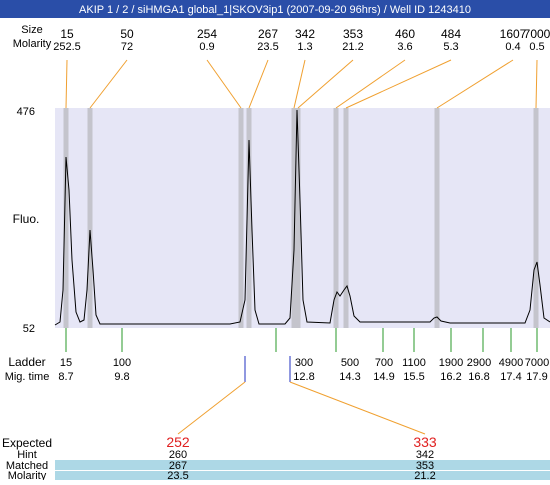 The width and height of the screenshot is (550, 485). I want to click on title-bar, so click(275, 9).